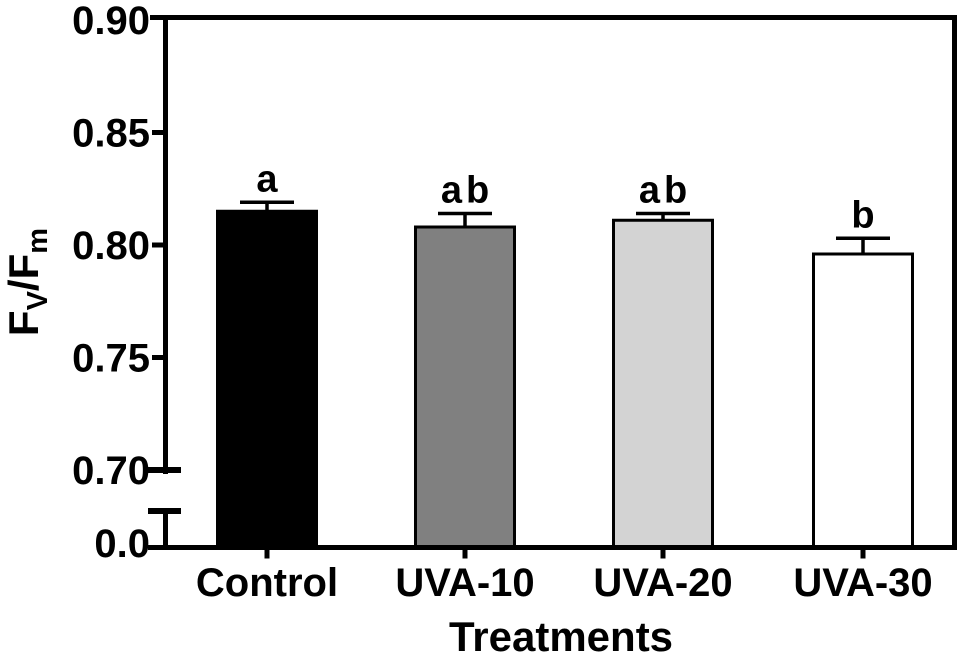 The image size is (968, 657). What do you see at coordinates (111, 471) in the screenshot?
I see `y-tick-label-0.70: 0.70` at bounding box center [111, 471].